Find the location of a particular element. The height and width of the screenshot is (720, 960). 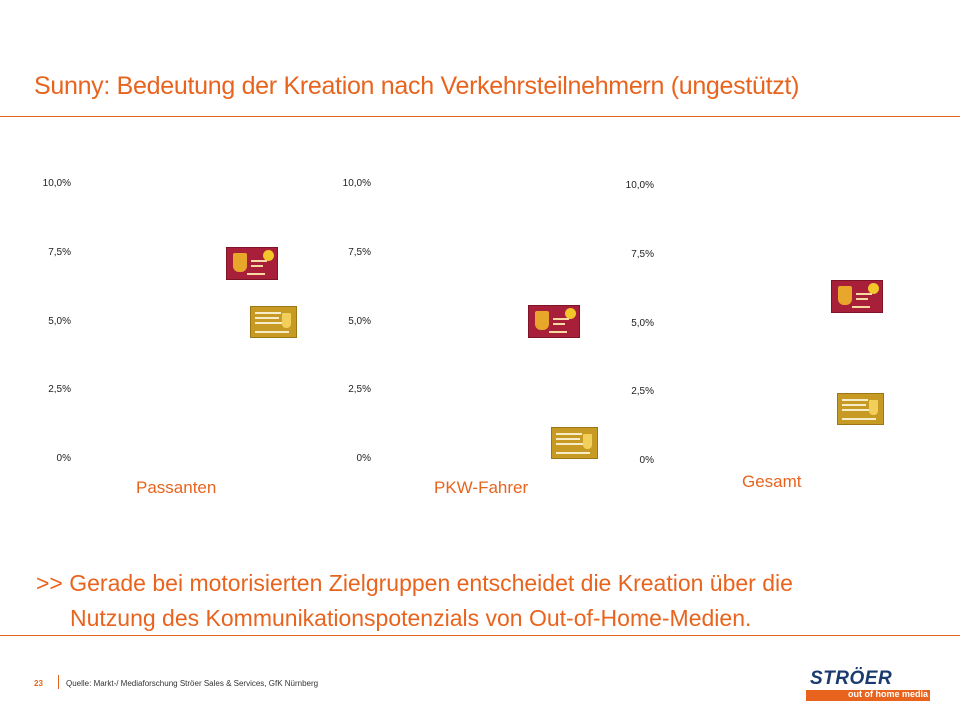

logo-strip is located at coordinates (868, 695).